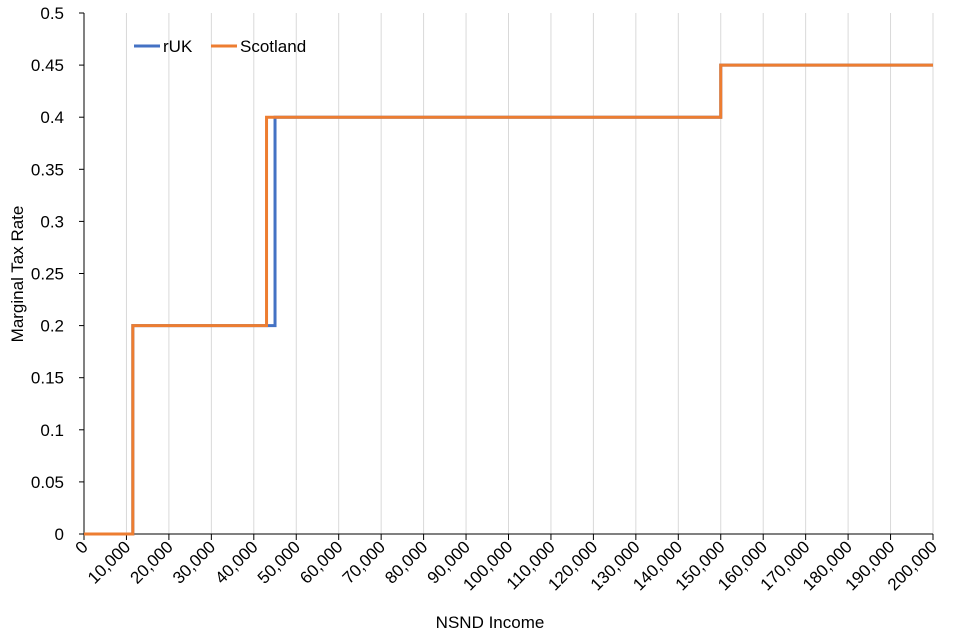 The width and height of the screenshot is (960, 640). Describe the element at coordinates (47, 169) in the screenshot. I see `y-tick-label: 0.35` at that location.